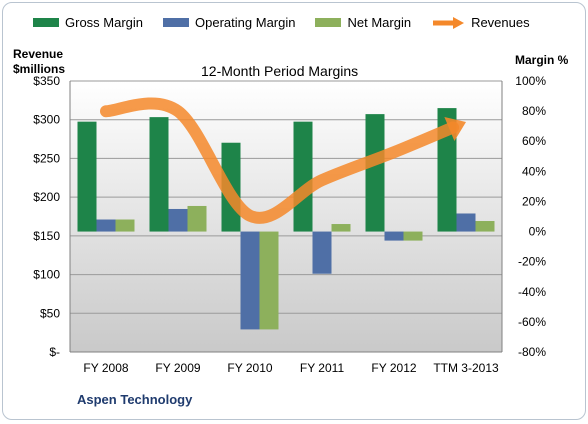 This screenshot has width=588, height=424. Describe the element at coordinates (449, 22) in the screenshot. I see `legend-arrow-icon` at that location.